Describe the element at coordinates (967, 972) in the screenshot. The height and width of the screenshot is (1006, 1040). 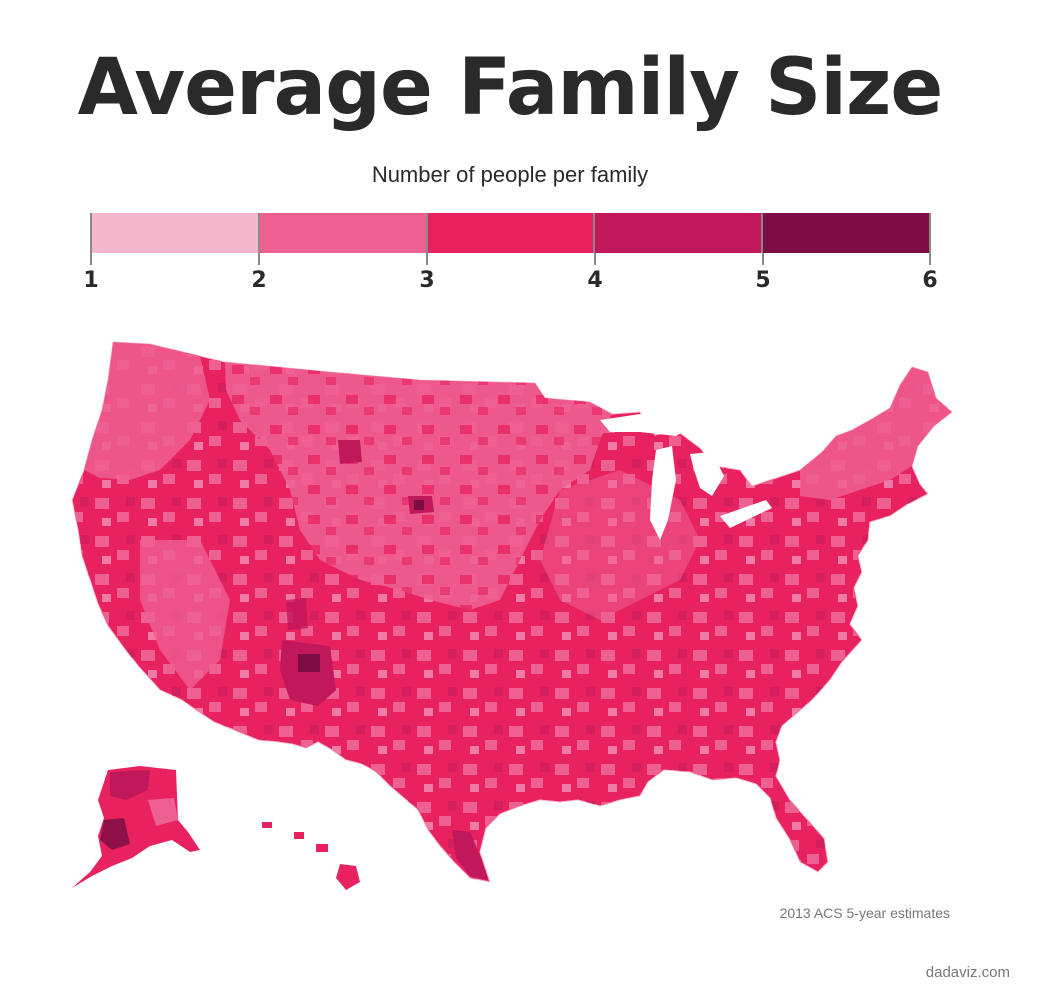
I see `credit-link: dadaviz.com` at that location.